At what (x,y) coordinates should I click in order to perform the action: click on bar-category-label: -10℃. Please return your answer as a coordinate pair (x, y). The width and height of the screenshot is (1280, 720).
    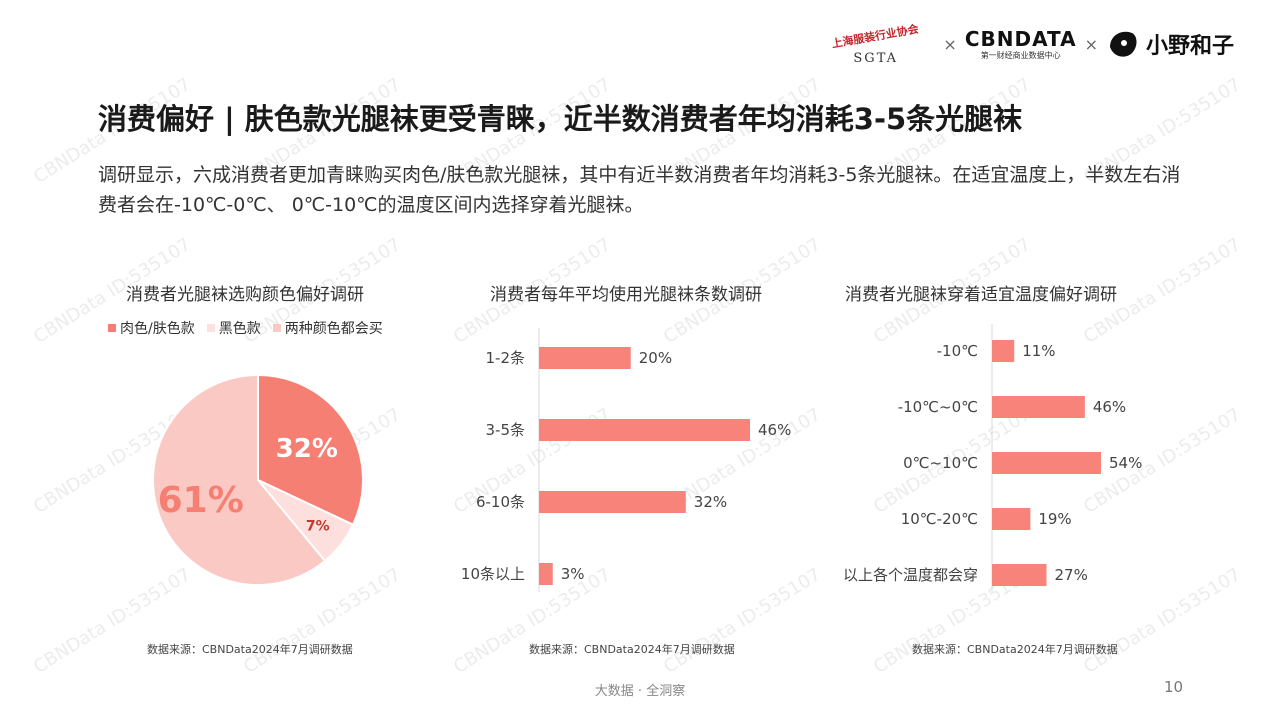
    Looking at the image, I should click on (957, 351).